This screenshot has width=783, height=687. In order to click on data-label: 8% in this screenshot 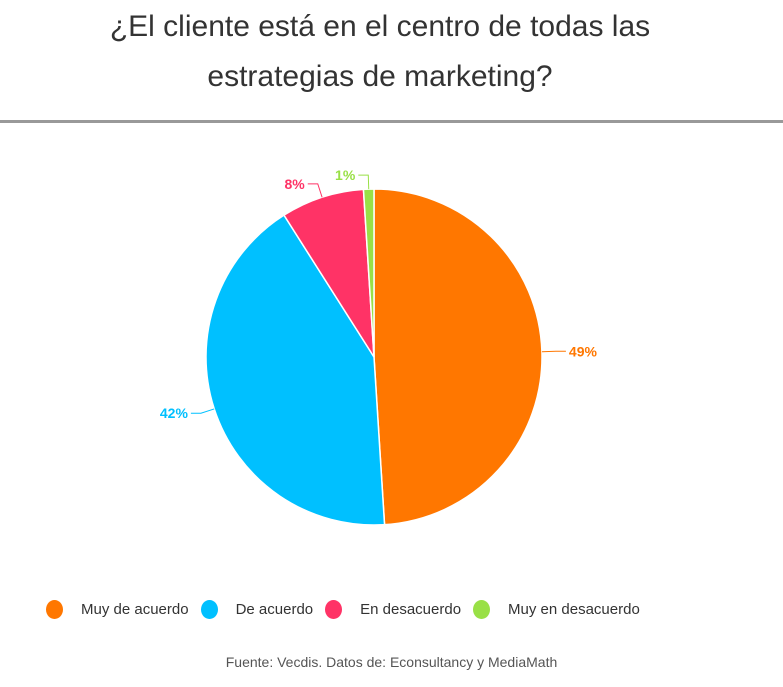, I will do `click(295, 184)`.